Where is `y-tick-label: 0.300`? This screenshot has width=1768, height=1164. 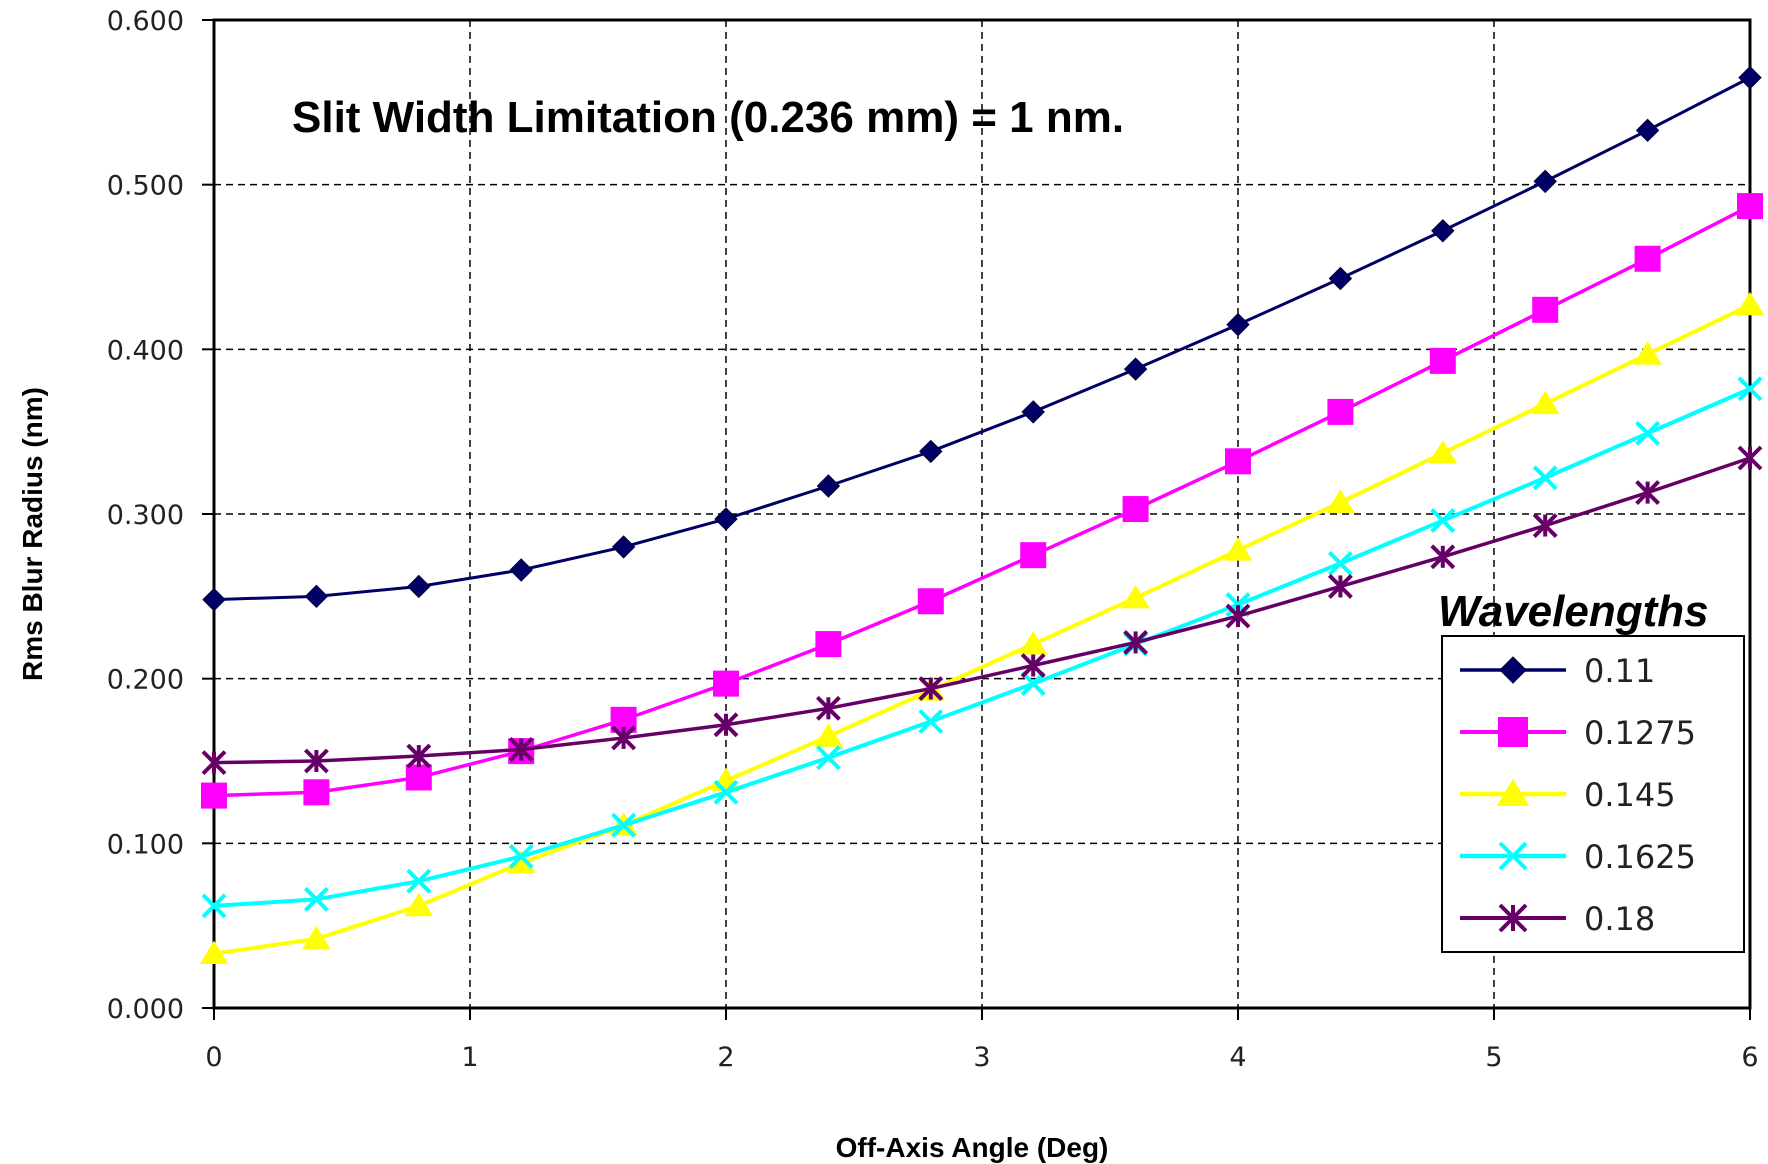 y-tick-label: 0.300 is located at coordinates (145, 515).